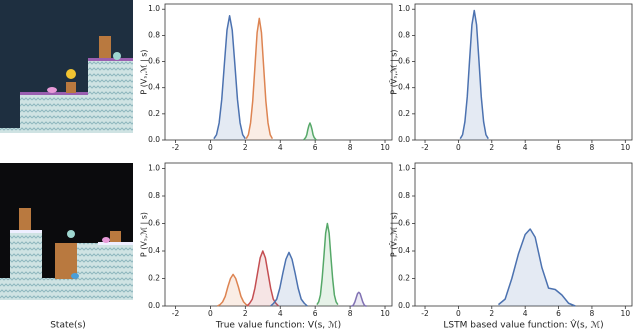  Describe the element at coordinates (66, 66) in the screenshot. I see `game-screenshot-top` at that location.